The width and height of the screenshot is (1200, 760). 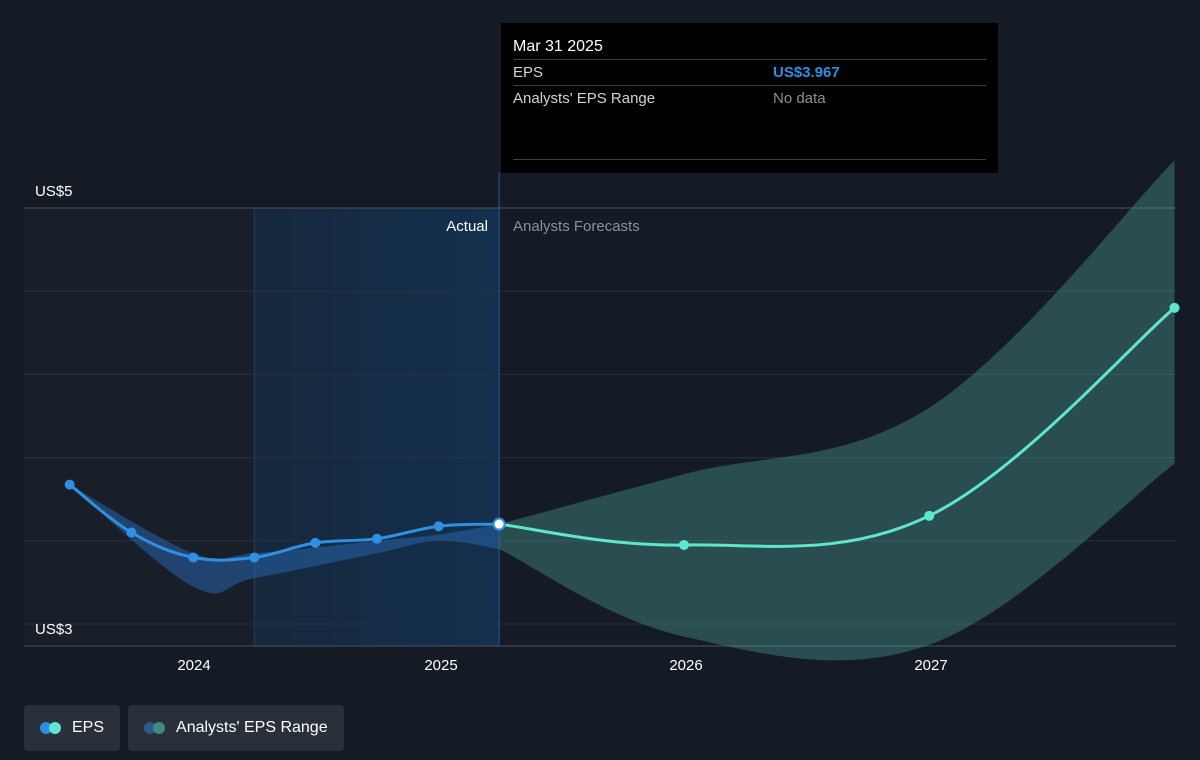 I want to click on tooltip-row-eps: EPS US$3.967, so click(x=749, y=72).